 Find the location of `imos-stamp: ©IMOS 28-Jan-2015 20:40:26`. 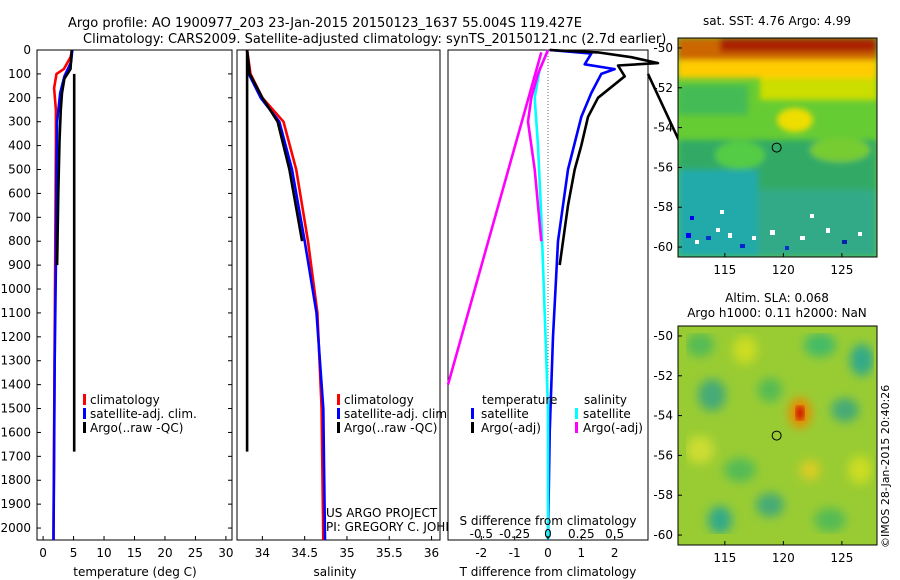

imos-stamp: ©IMOS 28-Jan-2015 20:40:26 is located at coordinates (885, 466).